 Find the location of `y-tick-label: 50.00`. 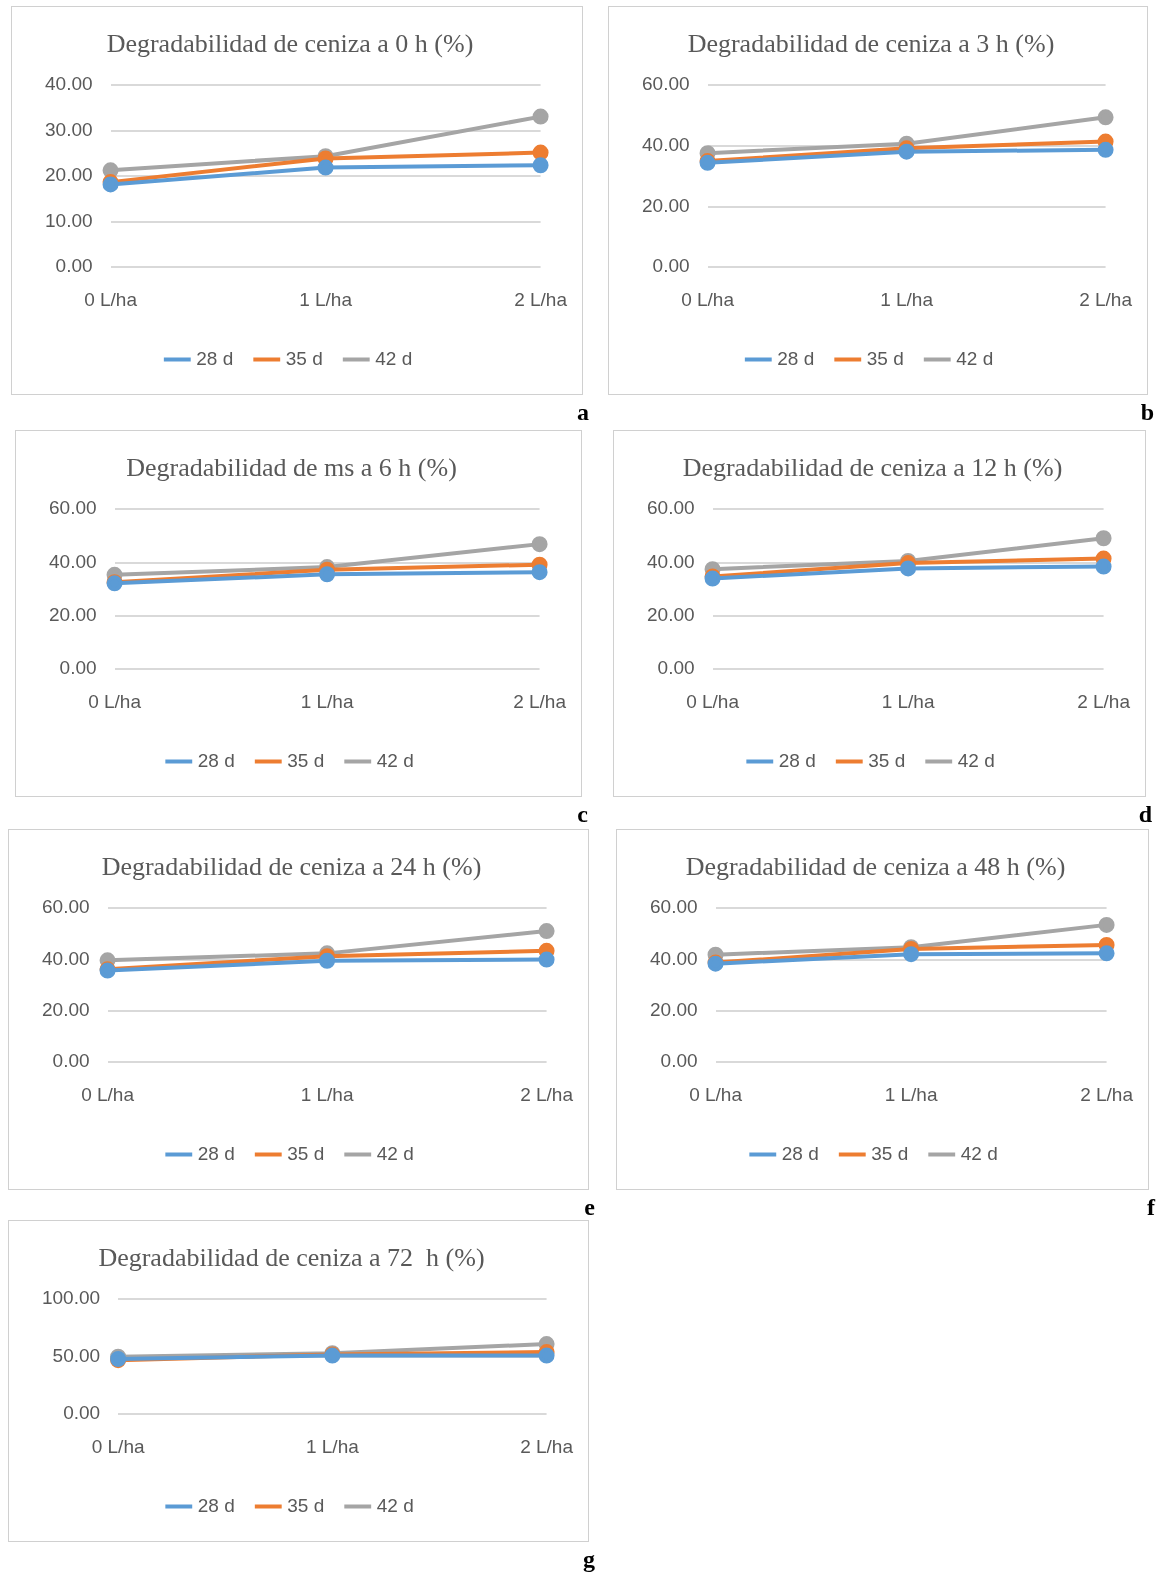

y-tick-label: 50.00 is located at coordinates (76, 1355).